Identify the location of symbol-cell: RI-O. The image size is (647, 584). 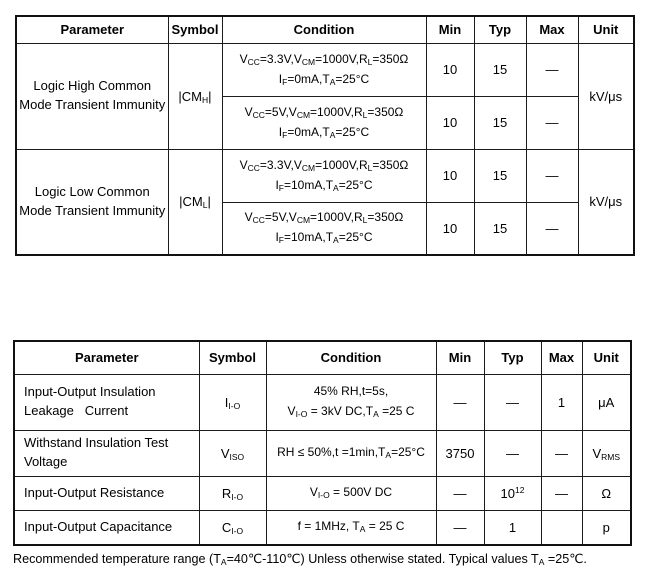
(232, 493).